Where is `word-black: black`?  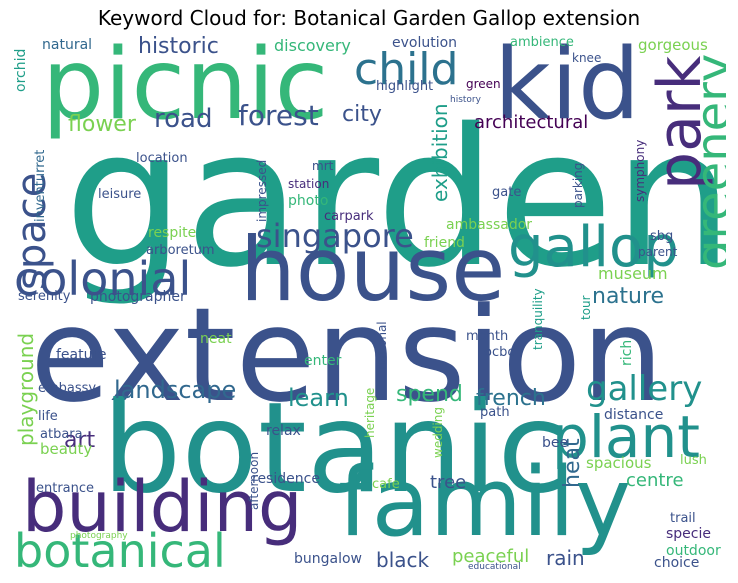 word-black: black is located at coordinates (403, 560).